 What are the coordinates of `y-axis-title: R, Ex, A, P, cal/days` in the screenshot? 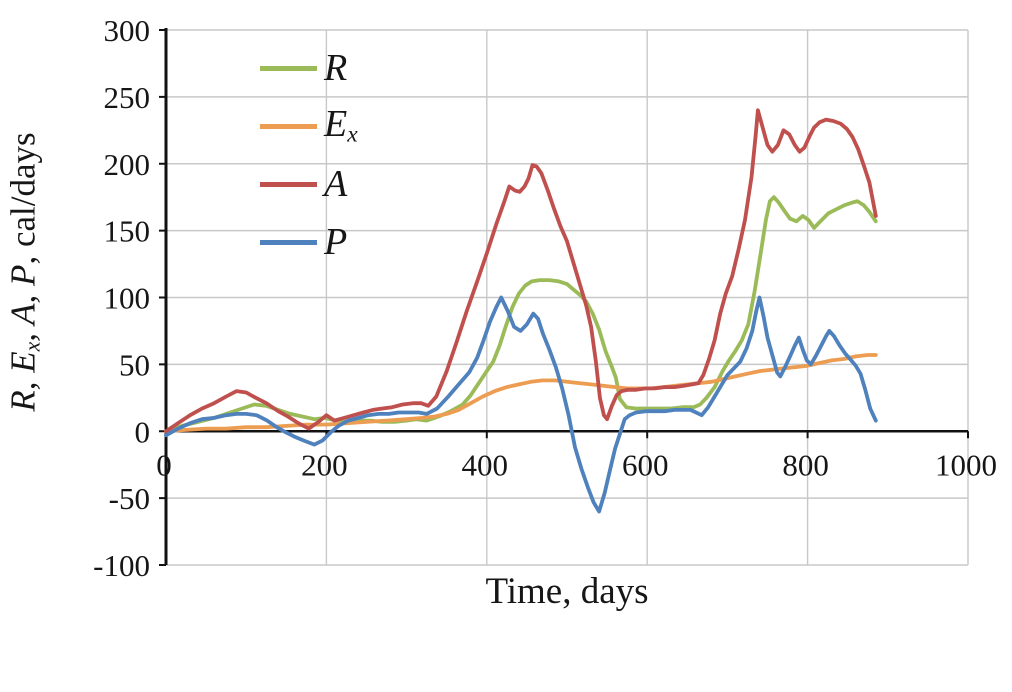 It's located at (26, 272).